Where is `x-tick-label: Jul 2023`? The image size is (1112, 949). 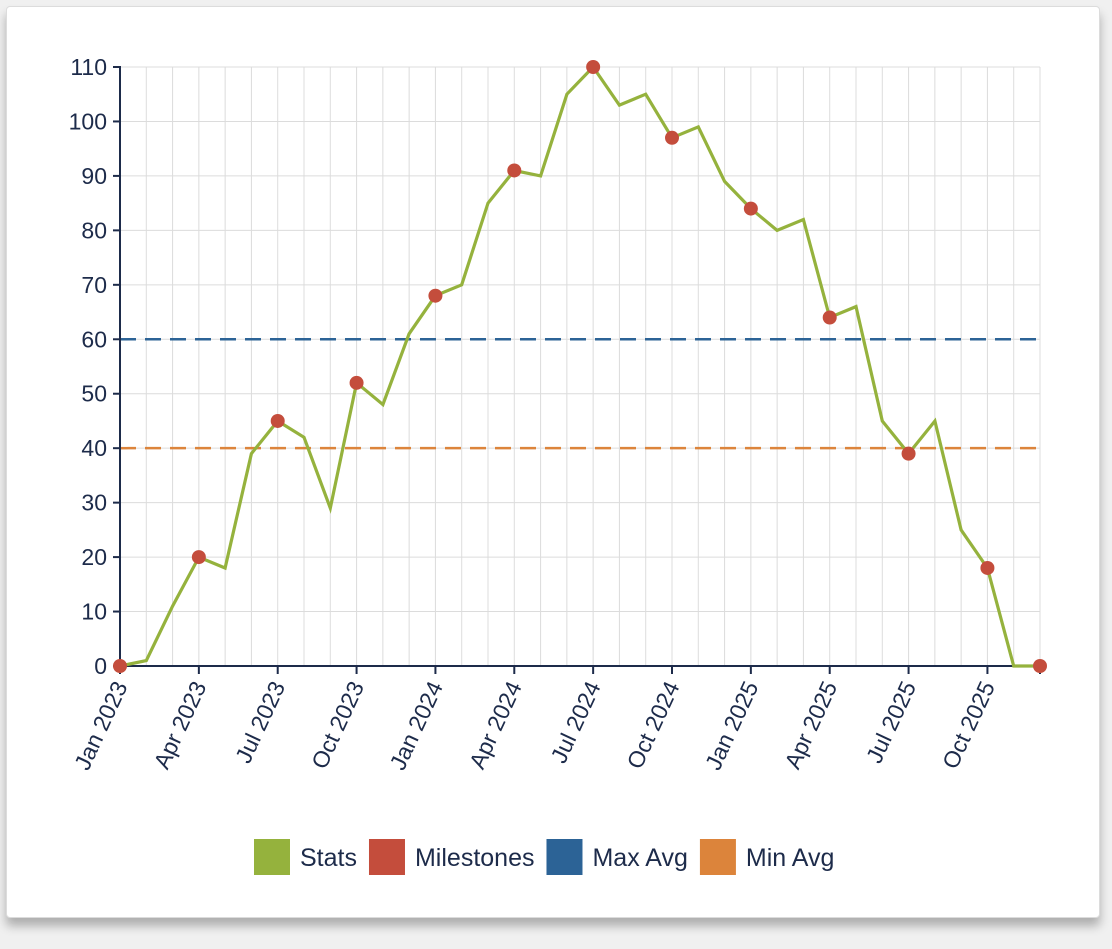
x-tick-label: Jul 2023 is located at coordinates (260, 722).